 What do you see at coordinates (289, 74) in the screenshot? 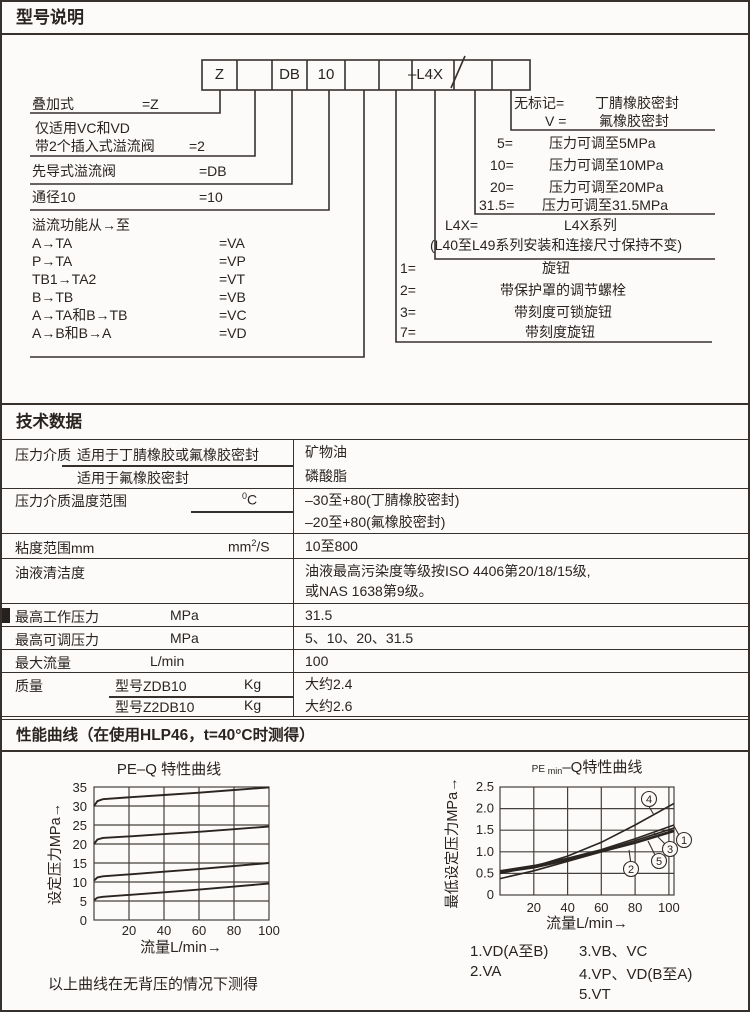
I see `model-code-cell: DB` at bounding box center [289, 74].